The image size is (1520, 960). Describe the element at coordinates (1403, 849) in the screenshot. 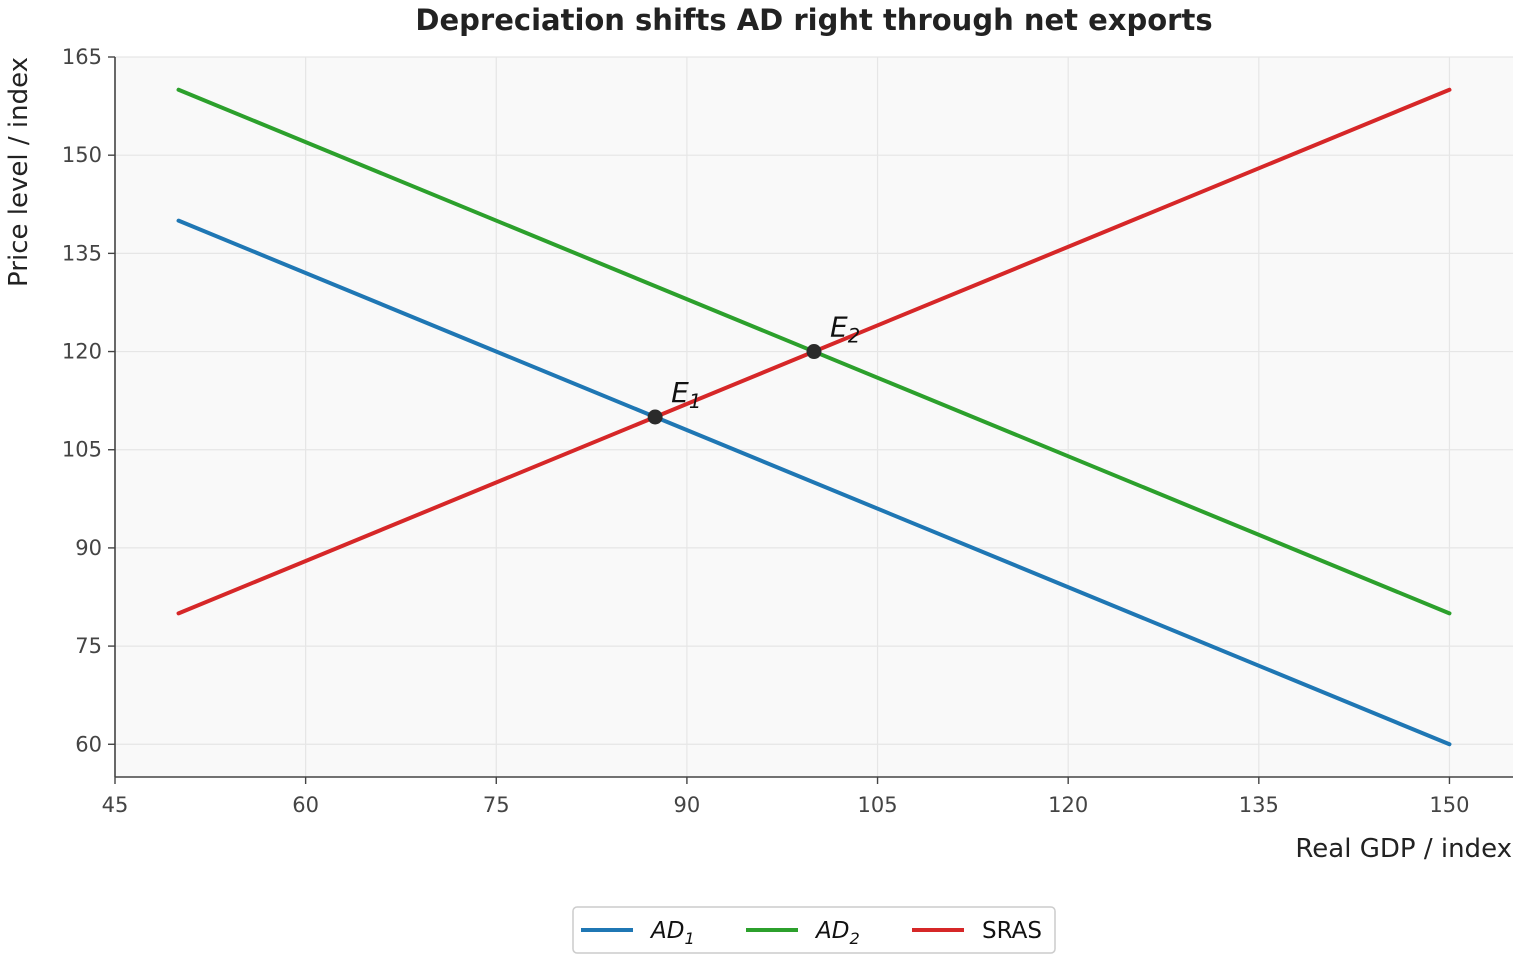

I see `x-axis-label: Real GDP / index` at that location.